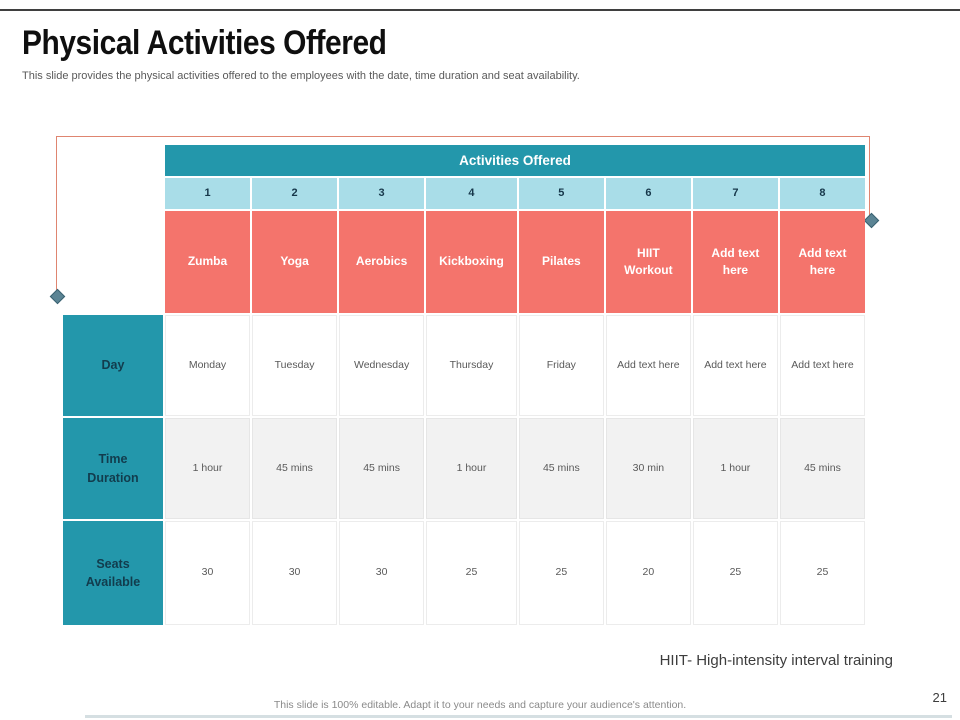 Image resolution: width=960 pixels, height=720 pixels. I want to click on duration-cell: 30 min, so click(648, 468).